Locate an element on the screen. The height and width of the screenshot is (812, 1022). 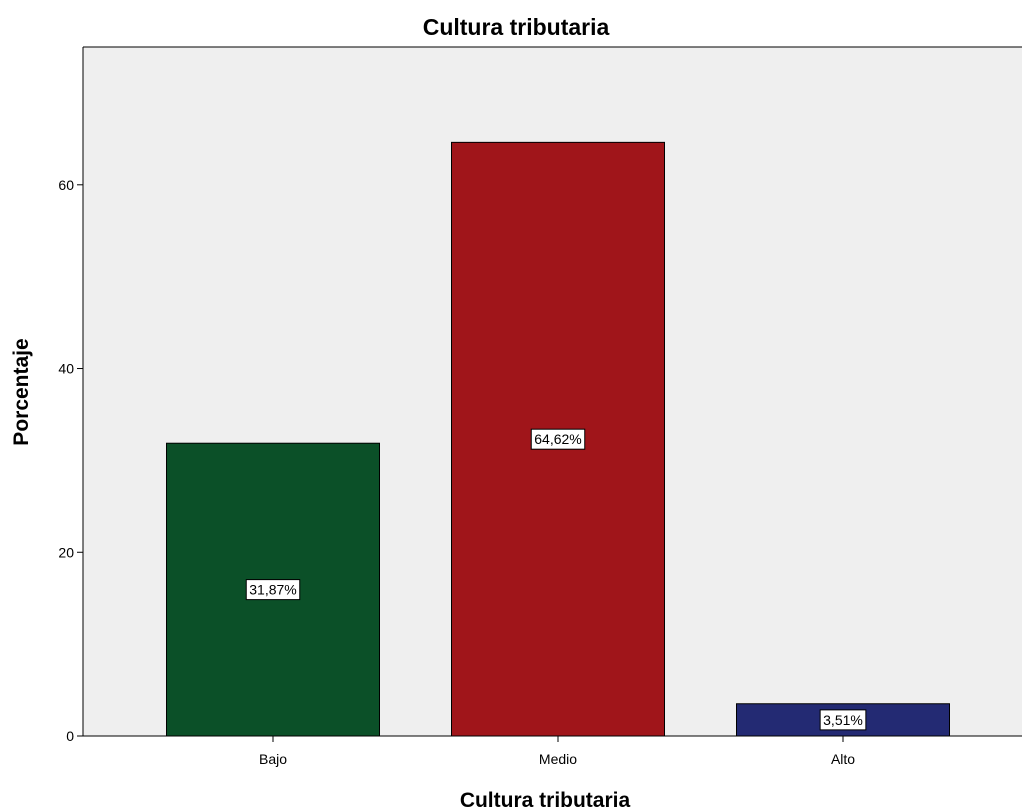
data-label-box-alto is located at coordinates (843, 720).